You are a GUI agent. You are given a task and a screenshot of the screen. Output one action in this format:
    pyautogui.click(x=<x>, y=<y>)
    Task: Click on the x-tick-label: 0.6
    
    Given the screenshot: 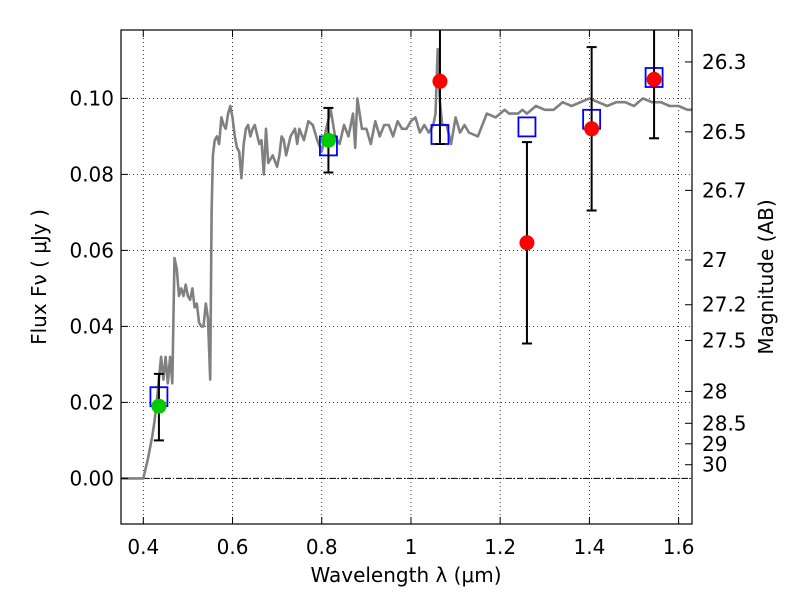 What is the action you would take?
    pyautogui.click(x=233, y=547)
    